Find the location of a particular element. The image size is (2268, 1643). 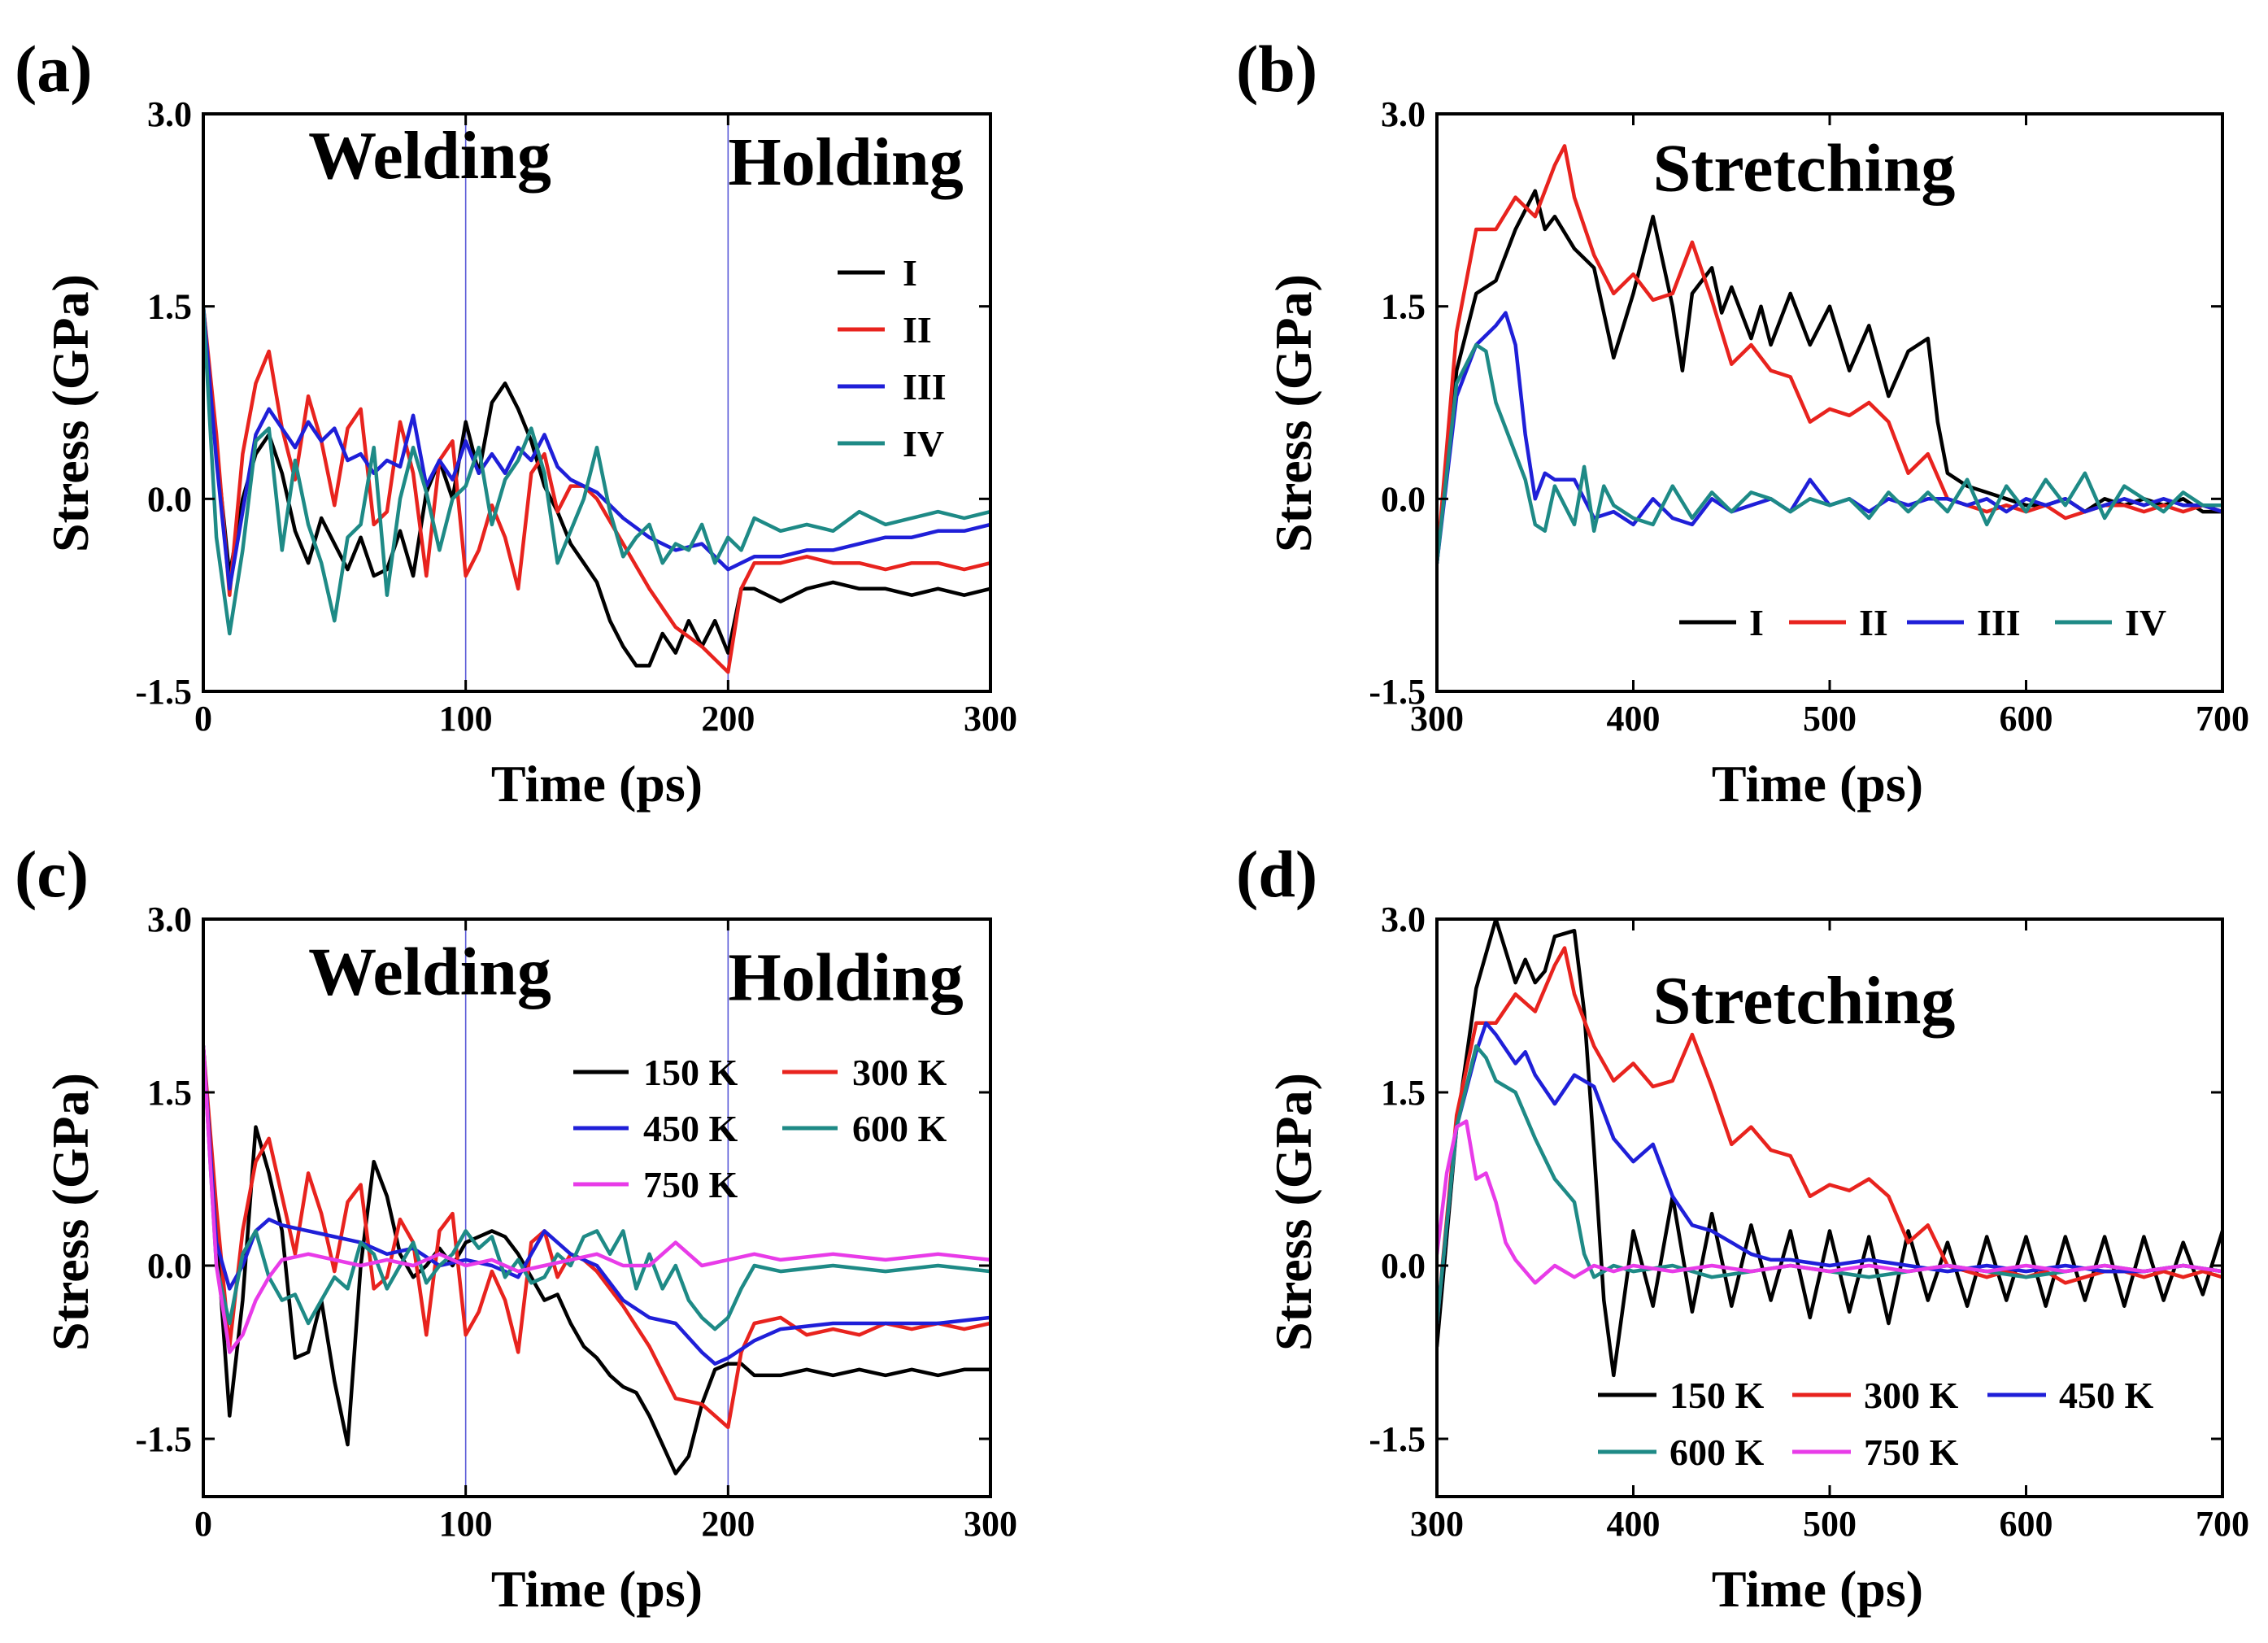

panel-a-legend-label-ii: II is located at coordinates (917, 330).